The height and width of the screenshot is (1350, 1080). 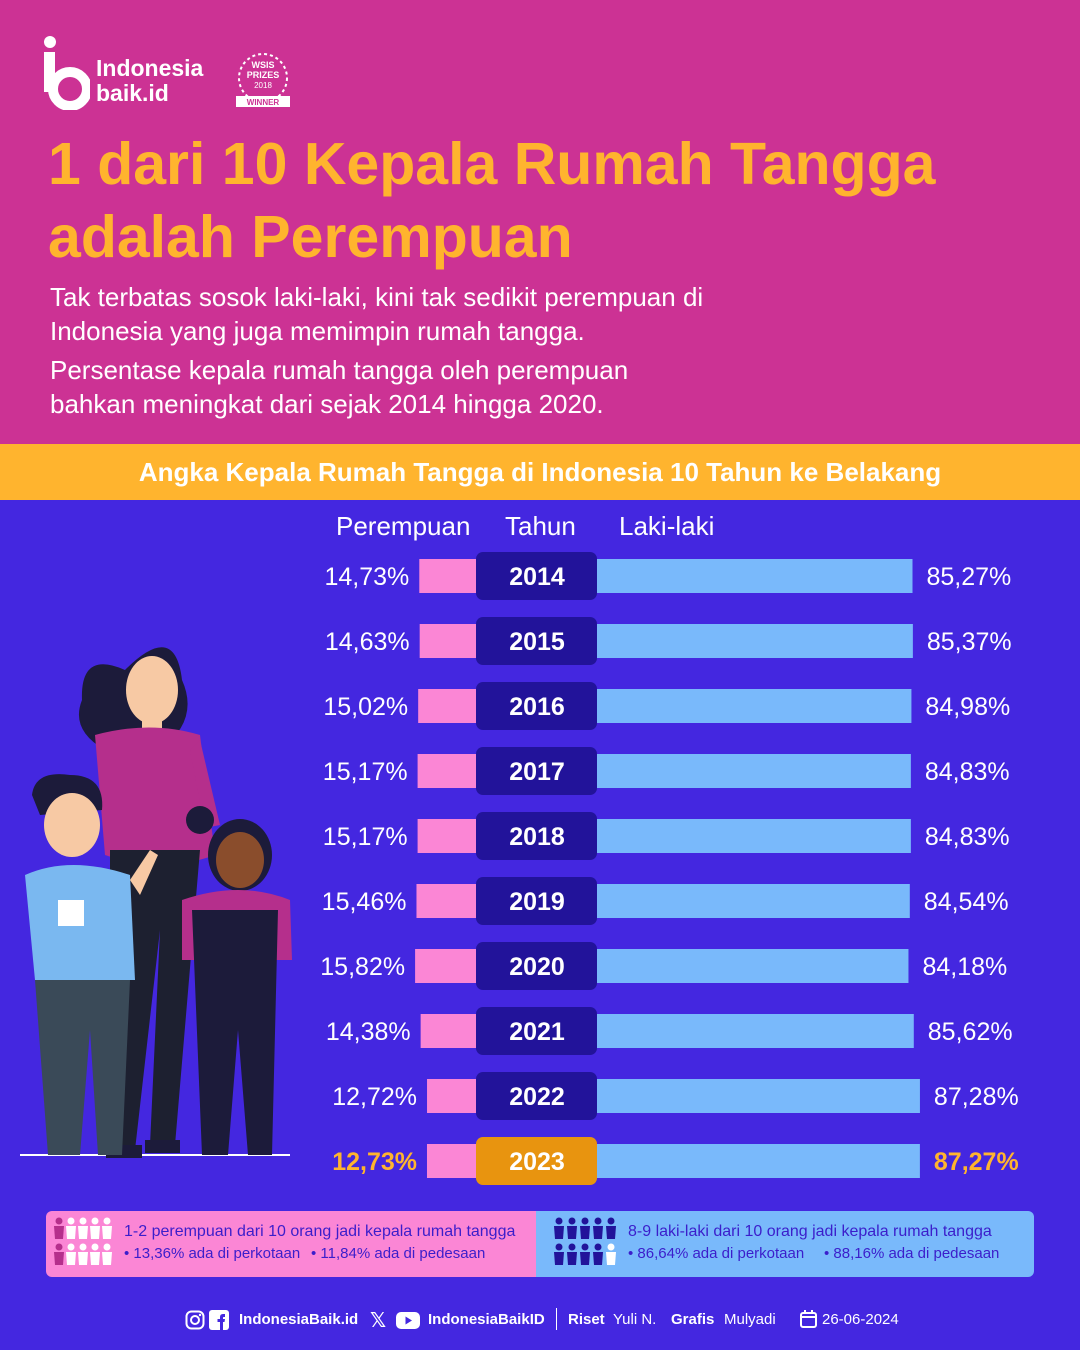 What do you see at coordinates (366, 577) in the screenshot?
I see `female-value-label: 14,73%` at bounding box center [366, 577].